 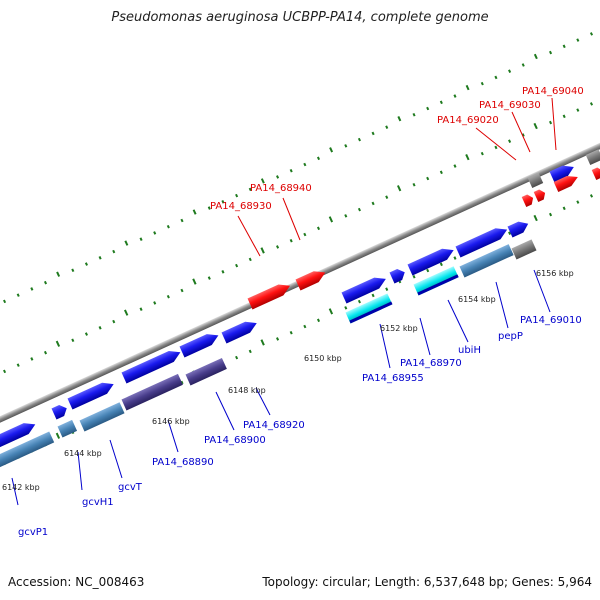 I want to click on gene-label: PA14_68940, so click(x=281, y=188).